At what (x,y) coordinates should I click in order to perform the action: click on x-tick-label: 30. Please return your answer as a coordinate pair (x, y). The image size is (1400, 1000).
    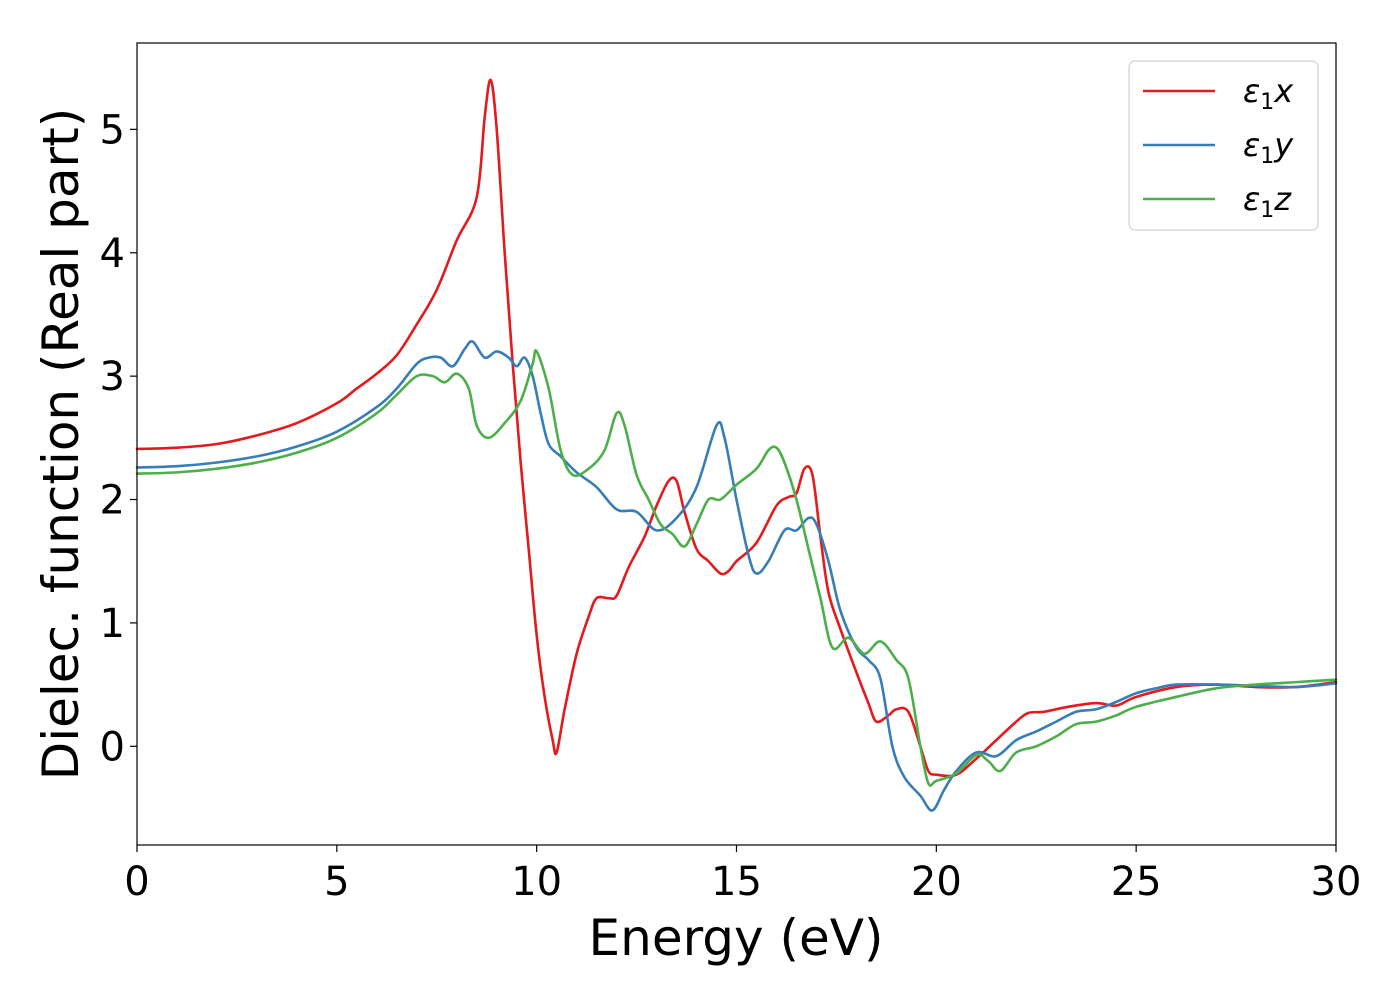
    Looking at the image, I should click on (1336, 882).